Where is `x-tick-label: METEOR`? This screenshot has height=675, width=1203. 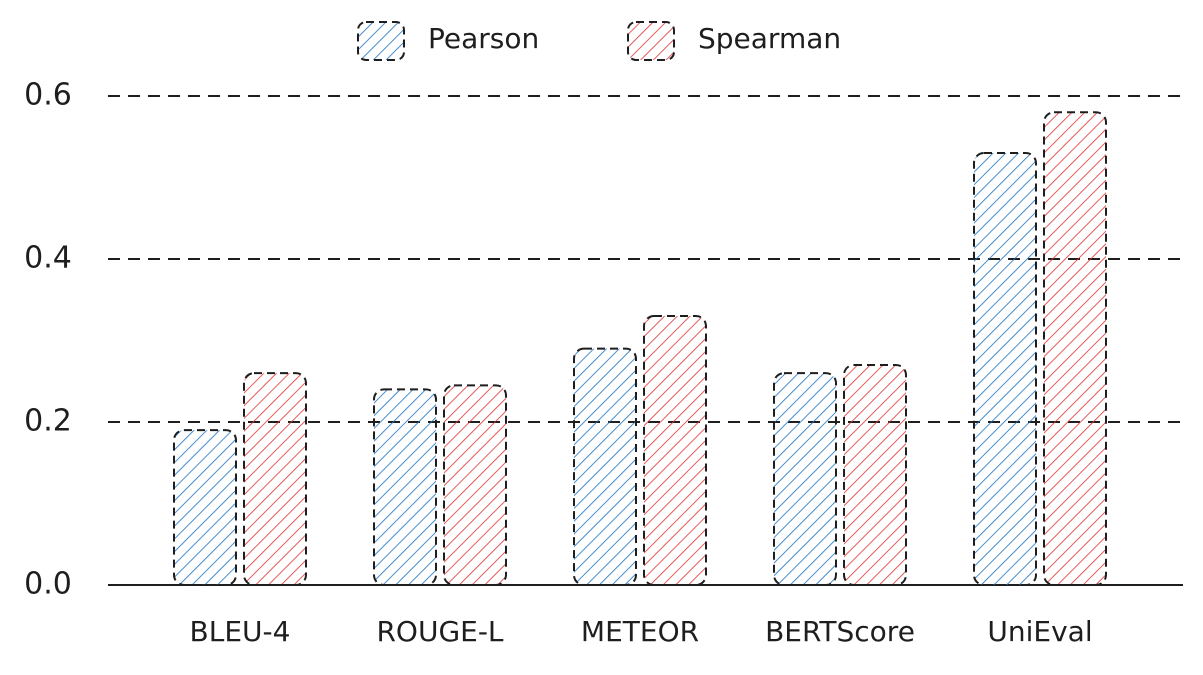
x-tick-label: METEOR is located at coordinates (640, 631).